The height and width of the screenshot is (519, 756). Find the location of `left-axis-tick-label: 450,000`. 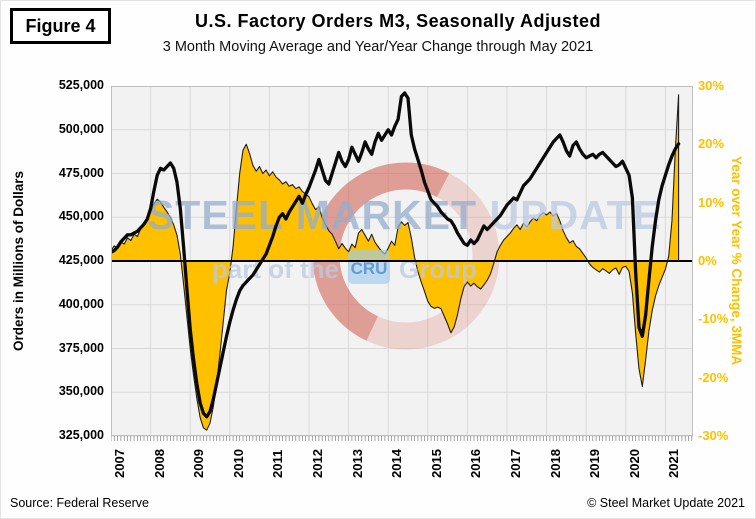

left-axis-tick-label: 450,000 is located at coordinates (81, 216).